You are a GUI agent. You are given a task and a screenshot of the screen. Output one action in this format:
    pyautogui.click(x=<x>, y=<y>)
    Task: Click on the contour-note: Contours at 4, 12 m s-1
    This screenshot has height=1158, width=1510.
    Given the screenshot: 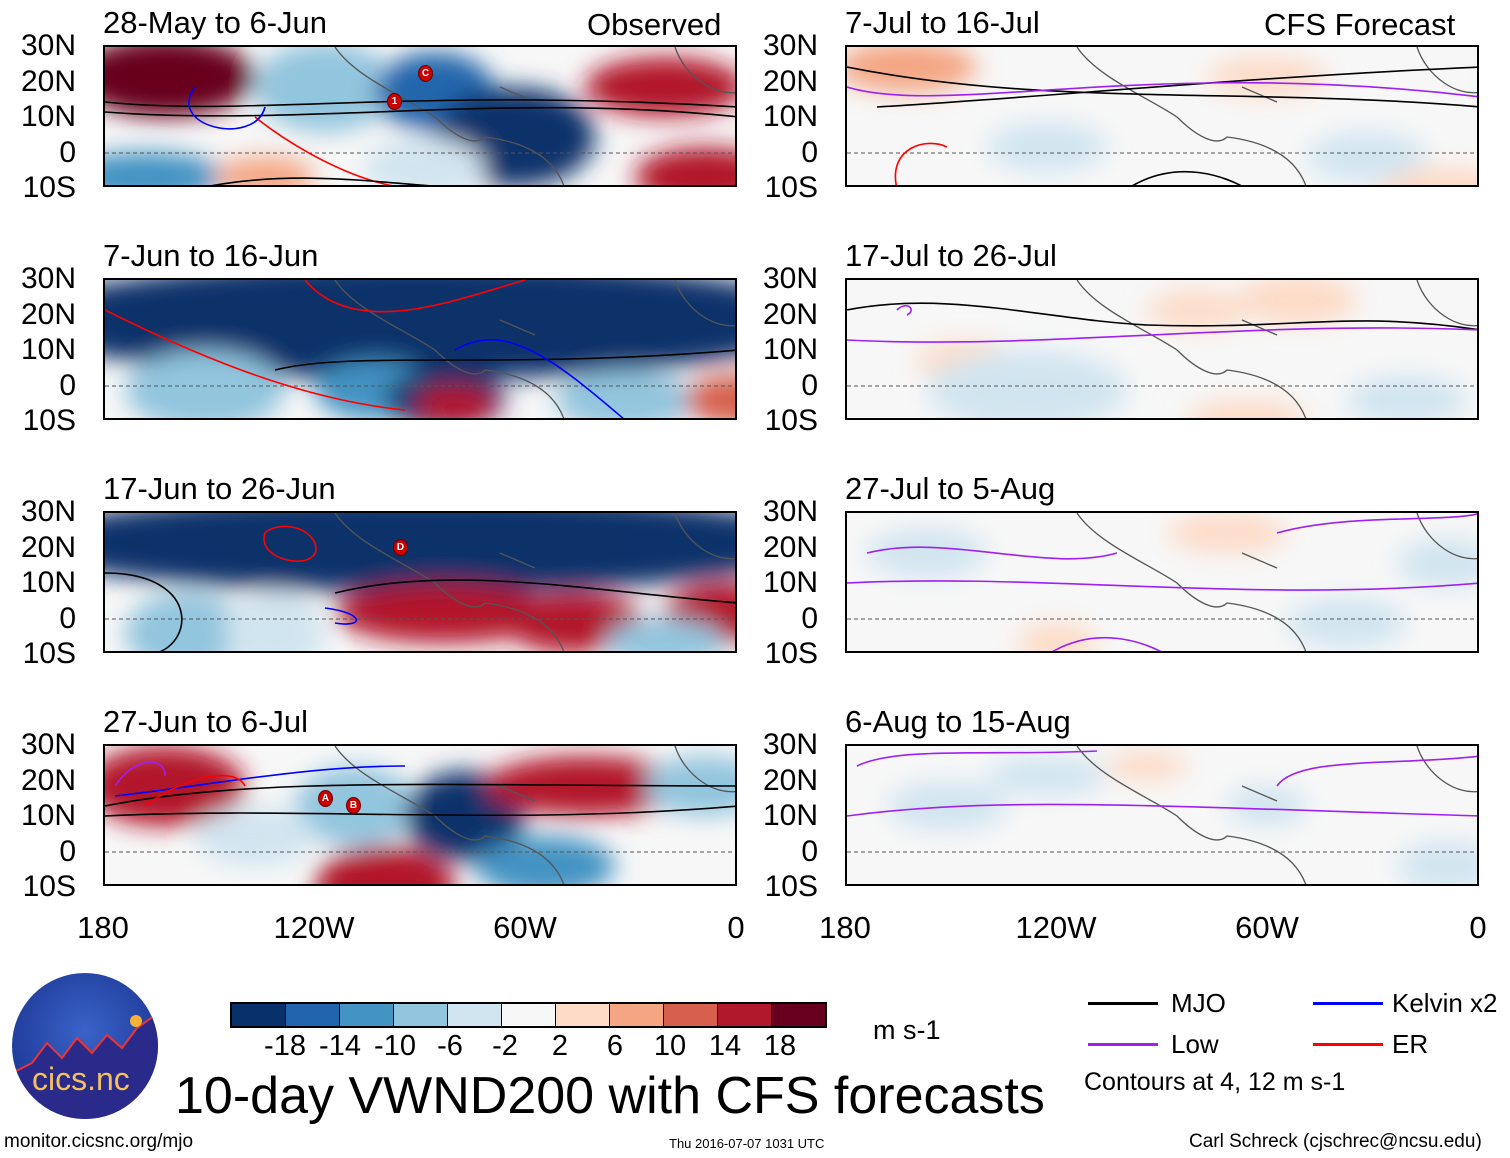 What is the action you would take?
    pyautogui.click(x=1215, y=1082)
    